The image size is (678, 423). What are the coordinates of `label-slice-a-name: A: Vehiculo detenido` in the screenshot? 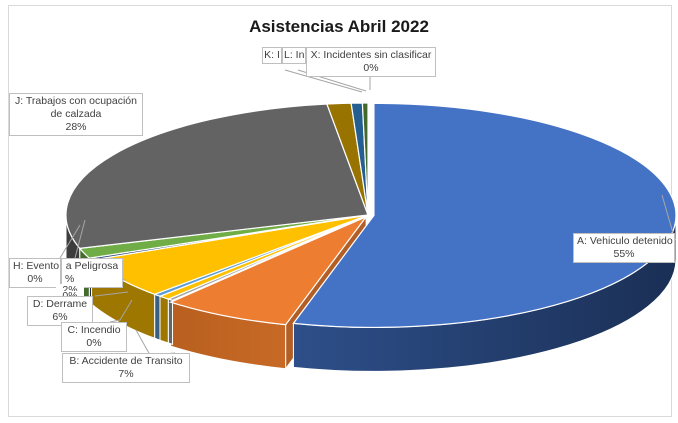 It's located at (625, 241).